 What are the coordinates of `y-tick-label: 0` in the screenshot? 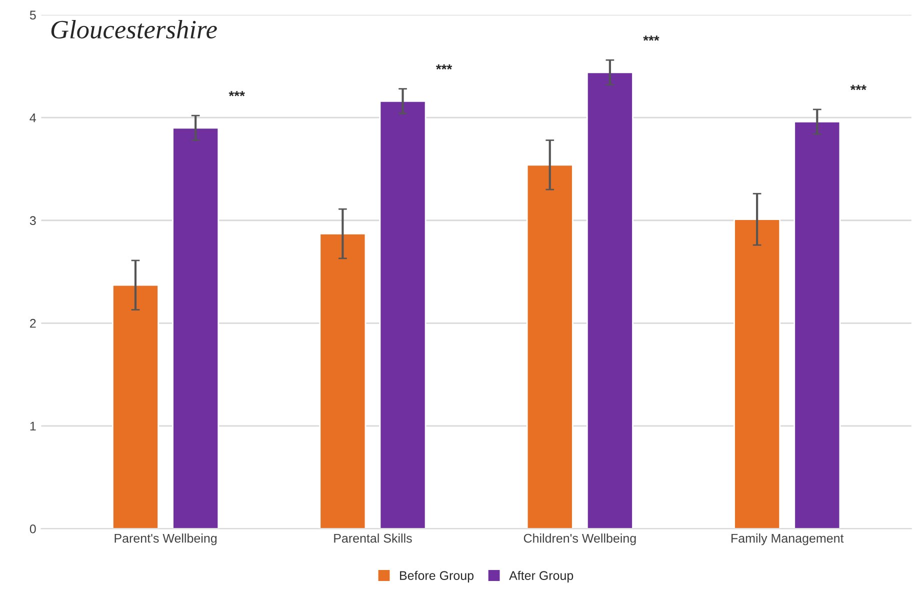 It's located at (33, 529).